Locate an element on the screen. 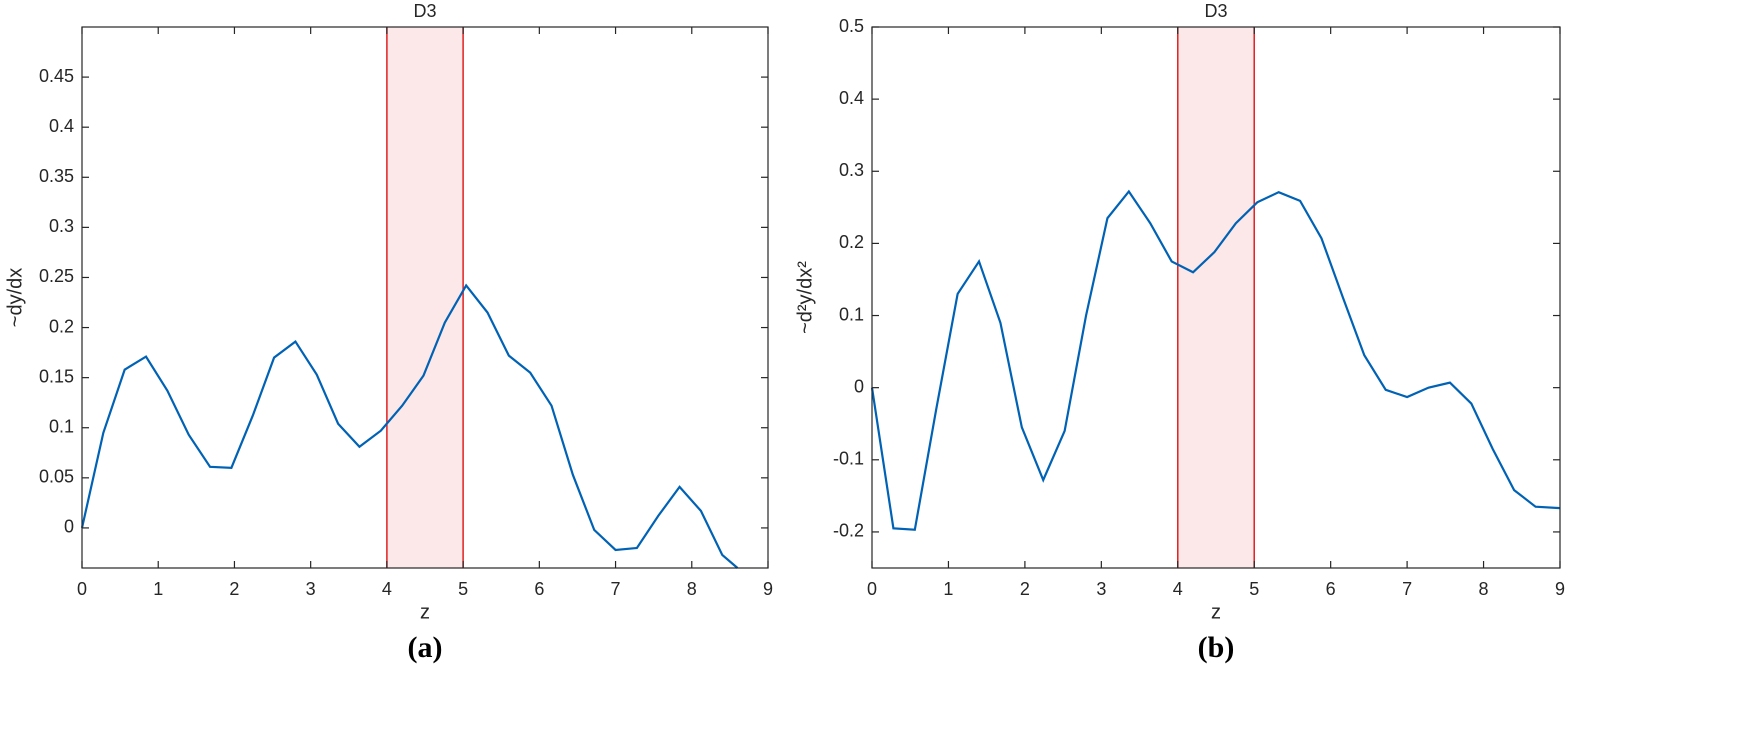 This screenshot has width=1750, height=753. y-tick-label: 0.15 is located at coordinates (56, 376).